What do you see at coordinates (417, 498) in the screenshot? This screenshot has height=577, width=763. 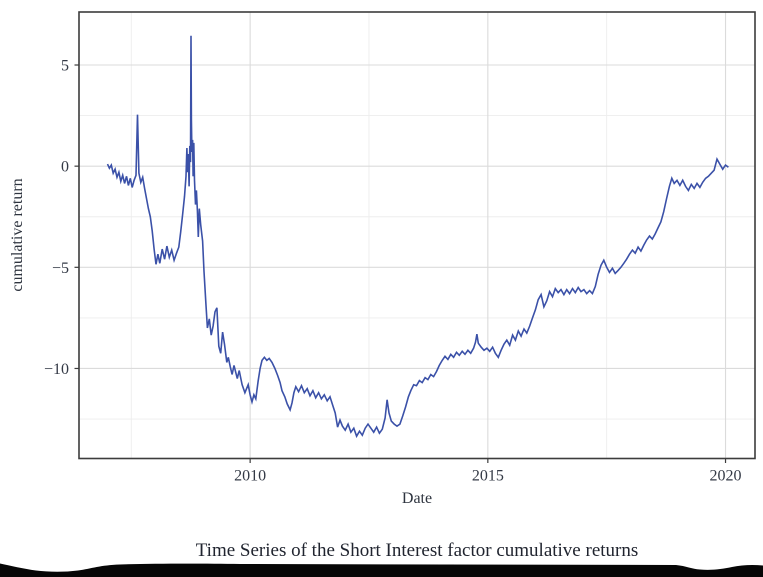 I see `x-axis-title: Date` at bounding box center [417, 498].